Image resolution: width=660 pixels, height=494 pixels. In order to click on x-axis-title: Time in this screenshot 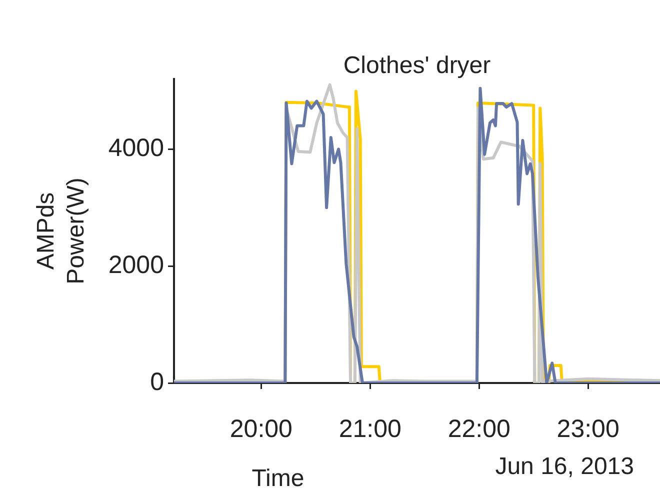, I will do `click(278, 478)`.